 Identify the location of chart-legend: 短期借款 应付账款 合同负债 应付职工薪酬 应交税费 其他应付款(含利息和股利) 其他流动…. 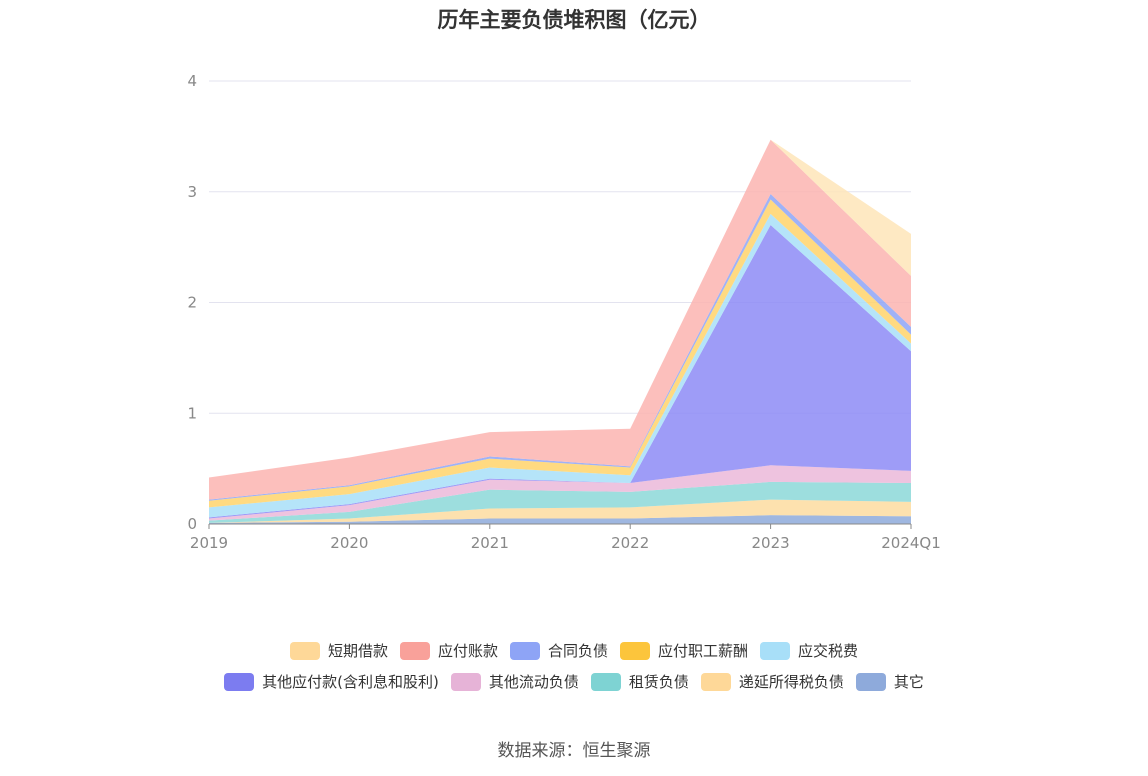
(574, 671).